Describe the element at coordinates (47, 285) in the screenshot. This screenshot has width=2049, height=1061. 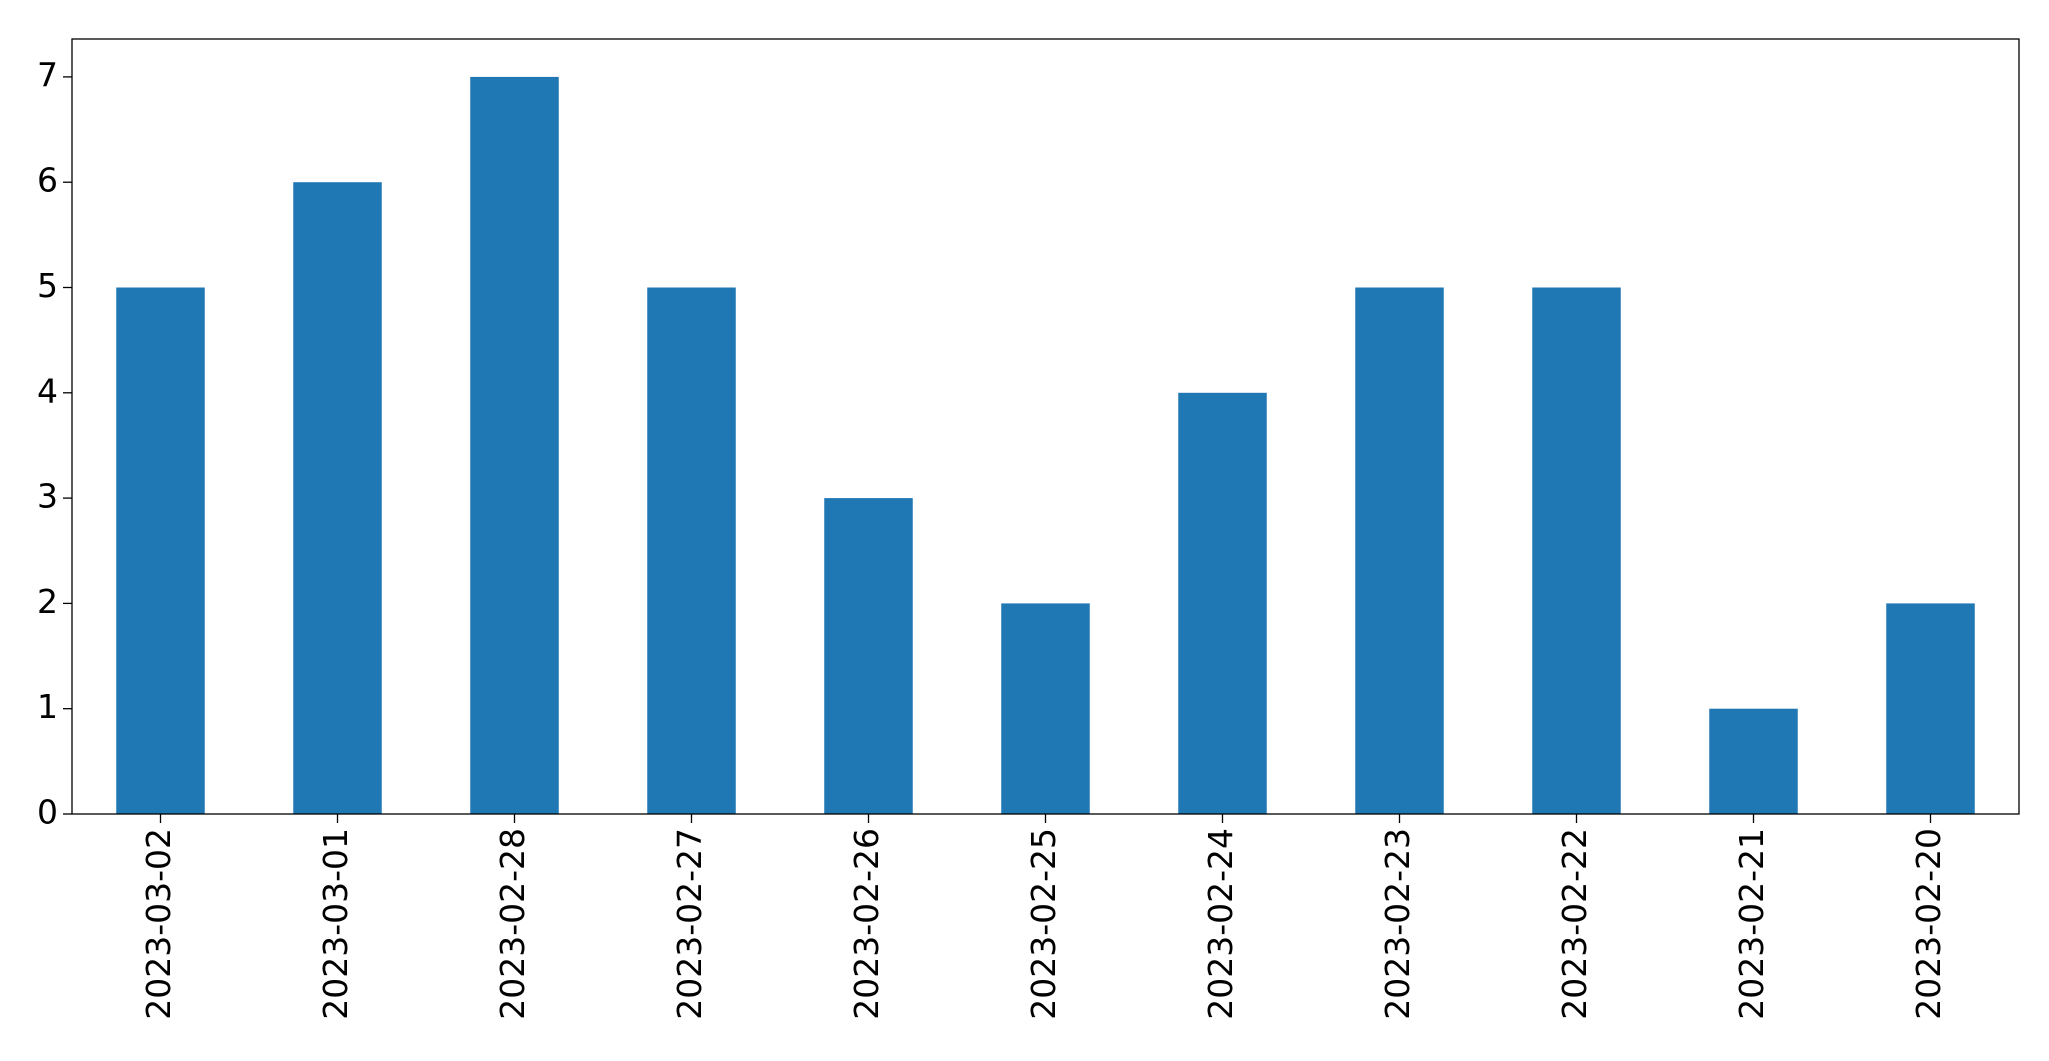
I see `y-tick-label: 5` at that location.